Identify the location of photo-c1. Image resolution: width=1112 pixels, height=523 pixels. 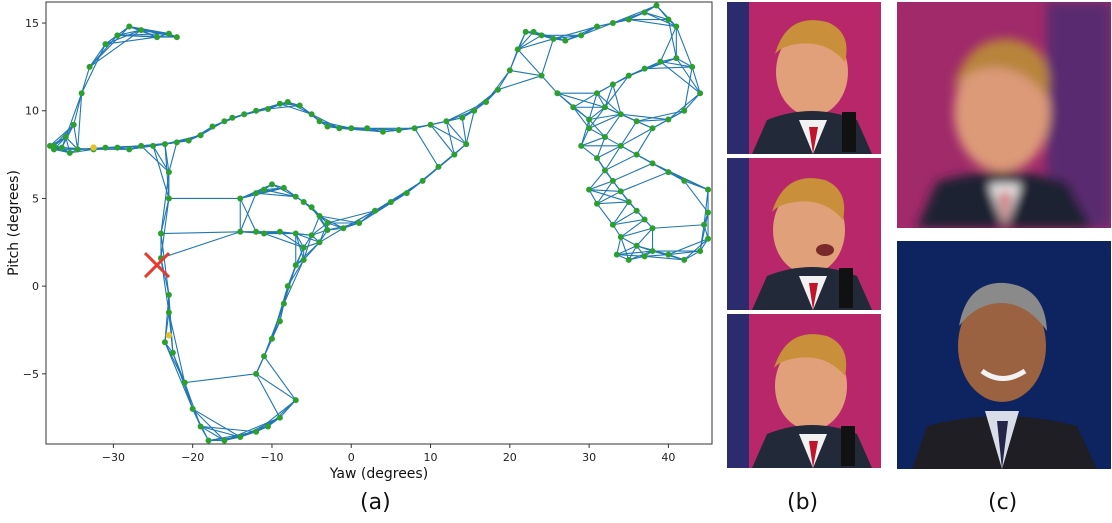
(1004, 115).